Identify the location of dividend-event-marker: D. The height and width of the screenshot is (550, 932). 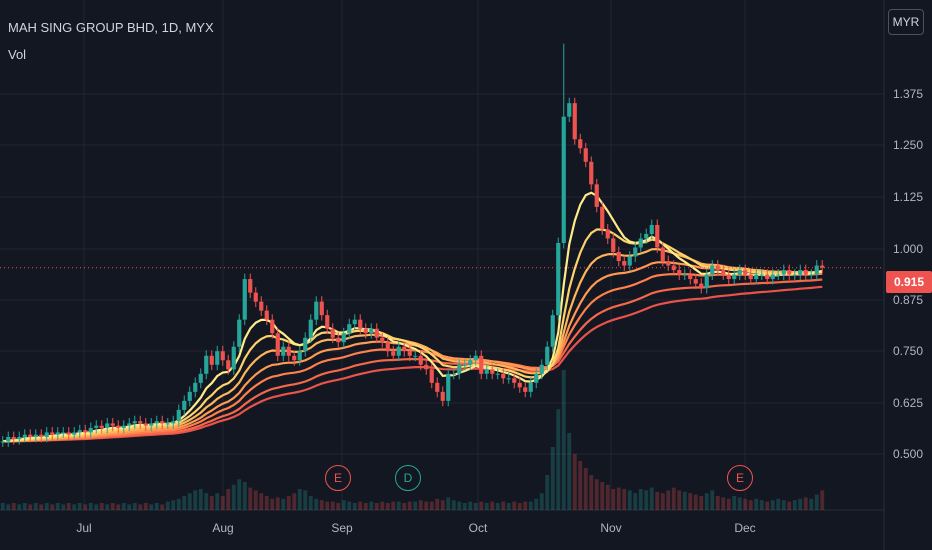
(408, 478).